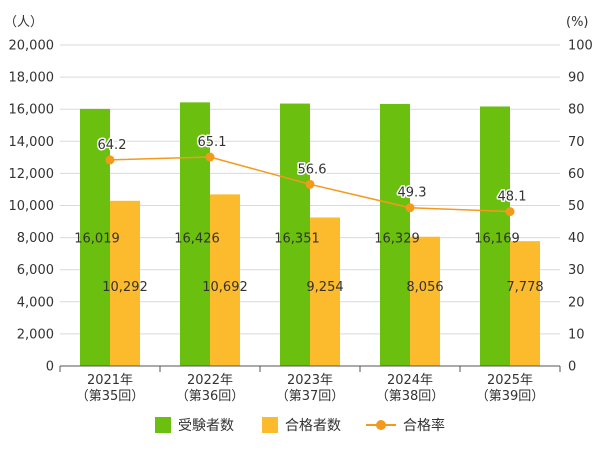 The image size is (600, 450). Describe the element at coordinates (112, 145) in the screenshot. I see `data-label-pass-rate: 64.2` at that location.